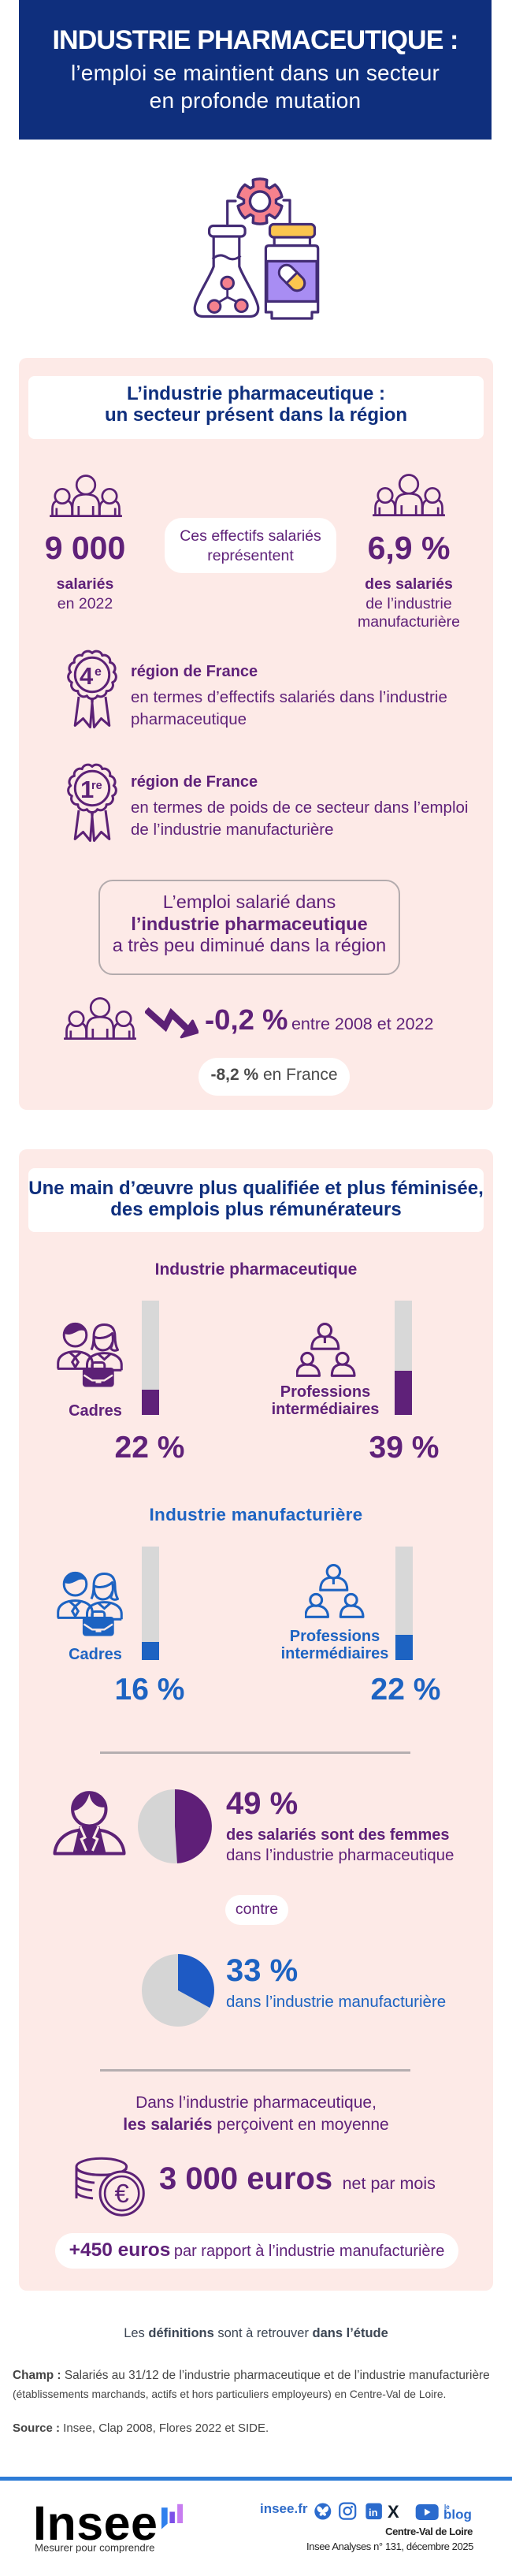 Image resolution: width=512 pixels, height=2576 pixels. What do you see at coordinates (96, 2523) in the screenshot?
I see `svg-text: Insee` at bounding box center [96, 2523].